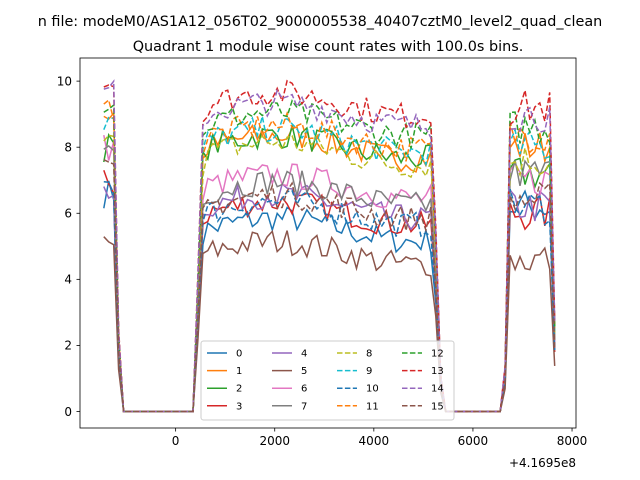 The image size is (640, 480). Describe the element at coordinates (68, 214) in the screenshot. I see `y-tick-label: 6` at that location.